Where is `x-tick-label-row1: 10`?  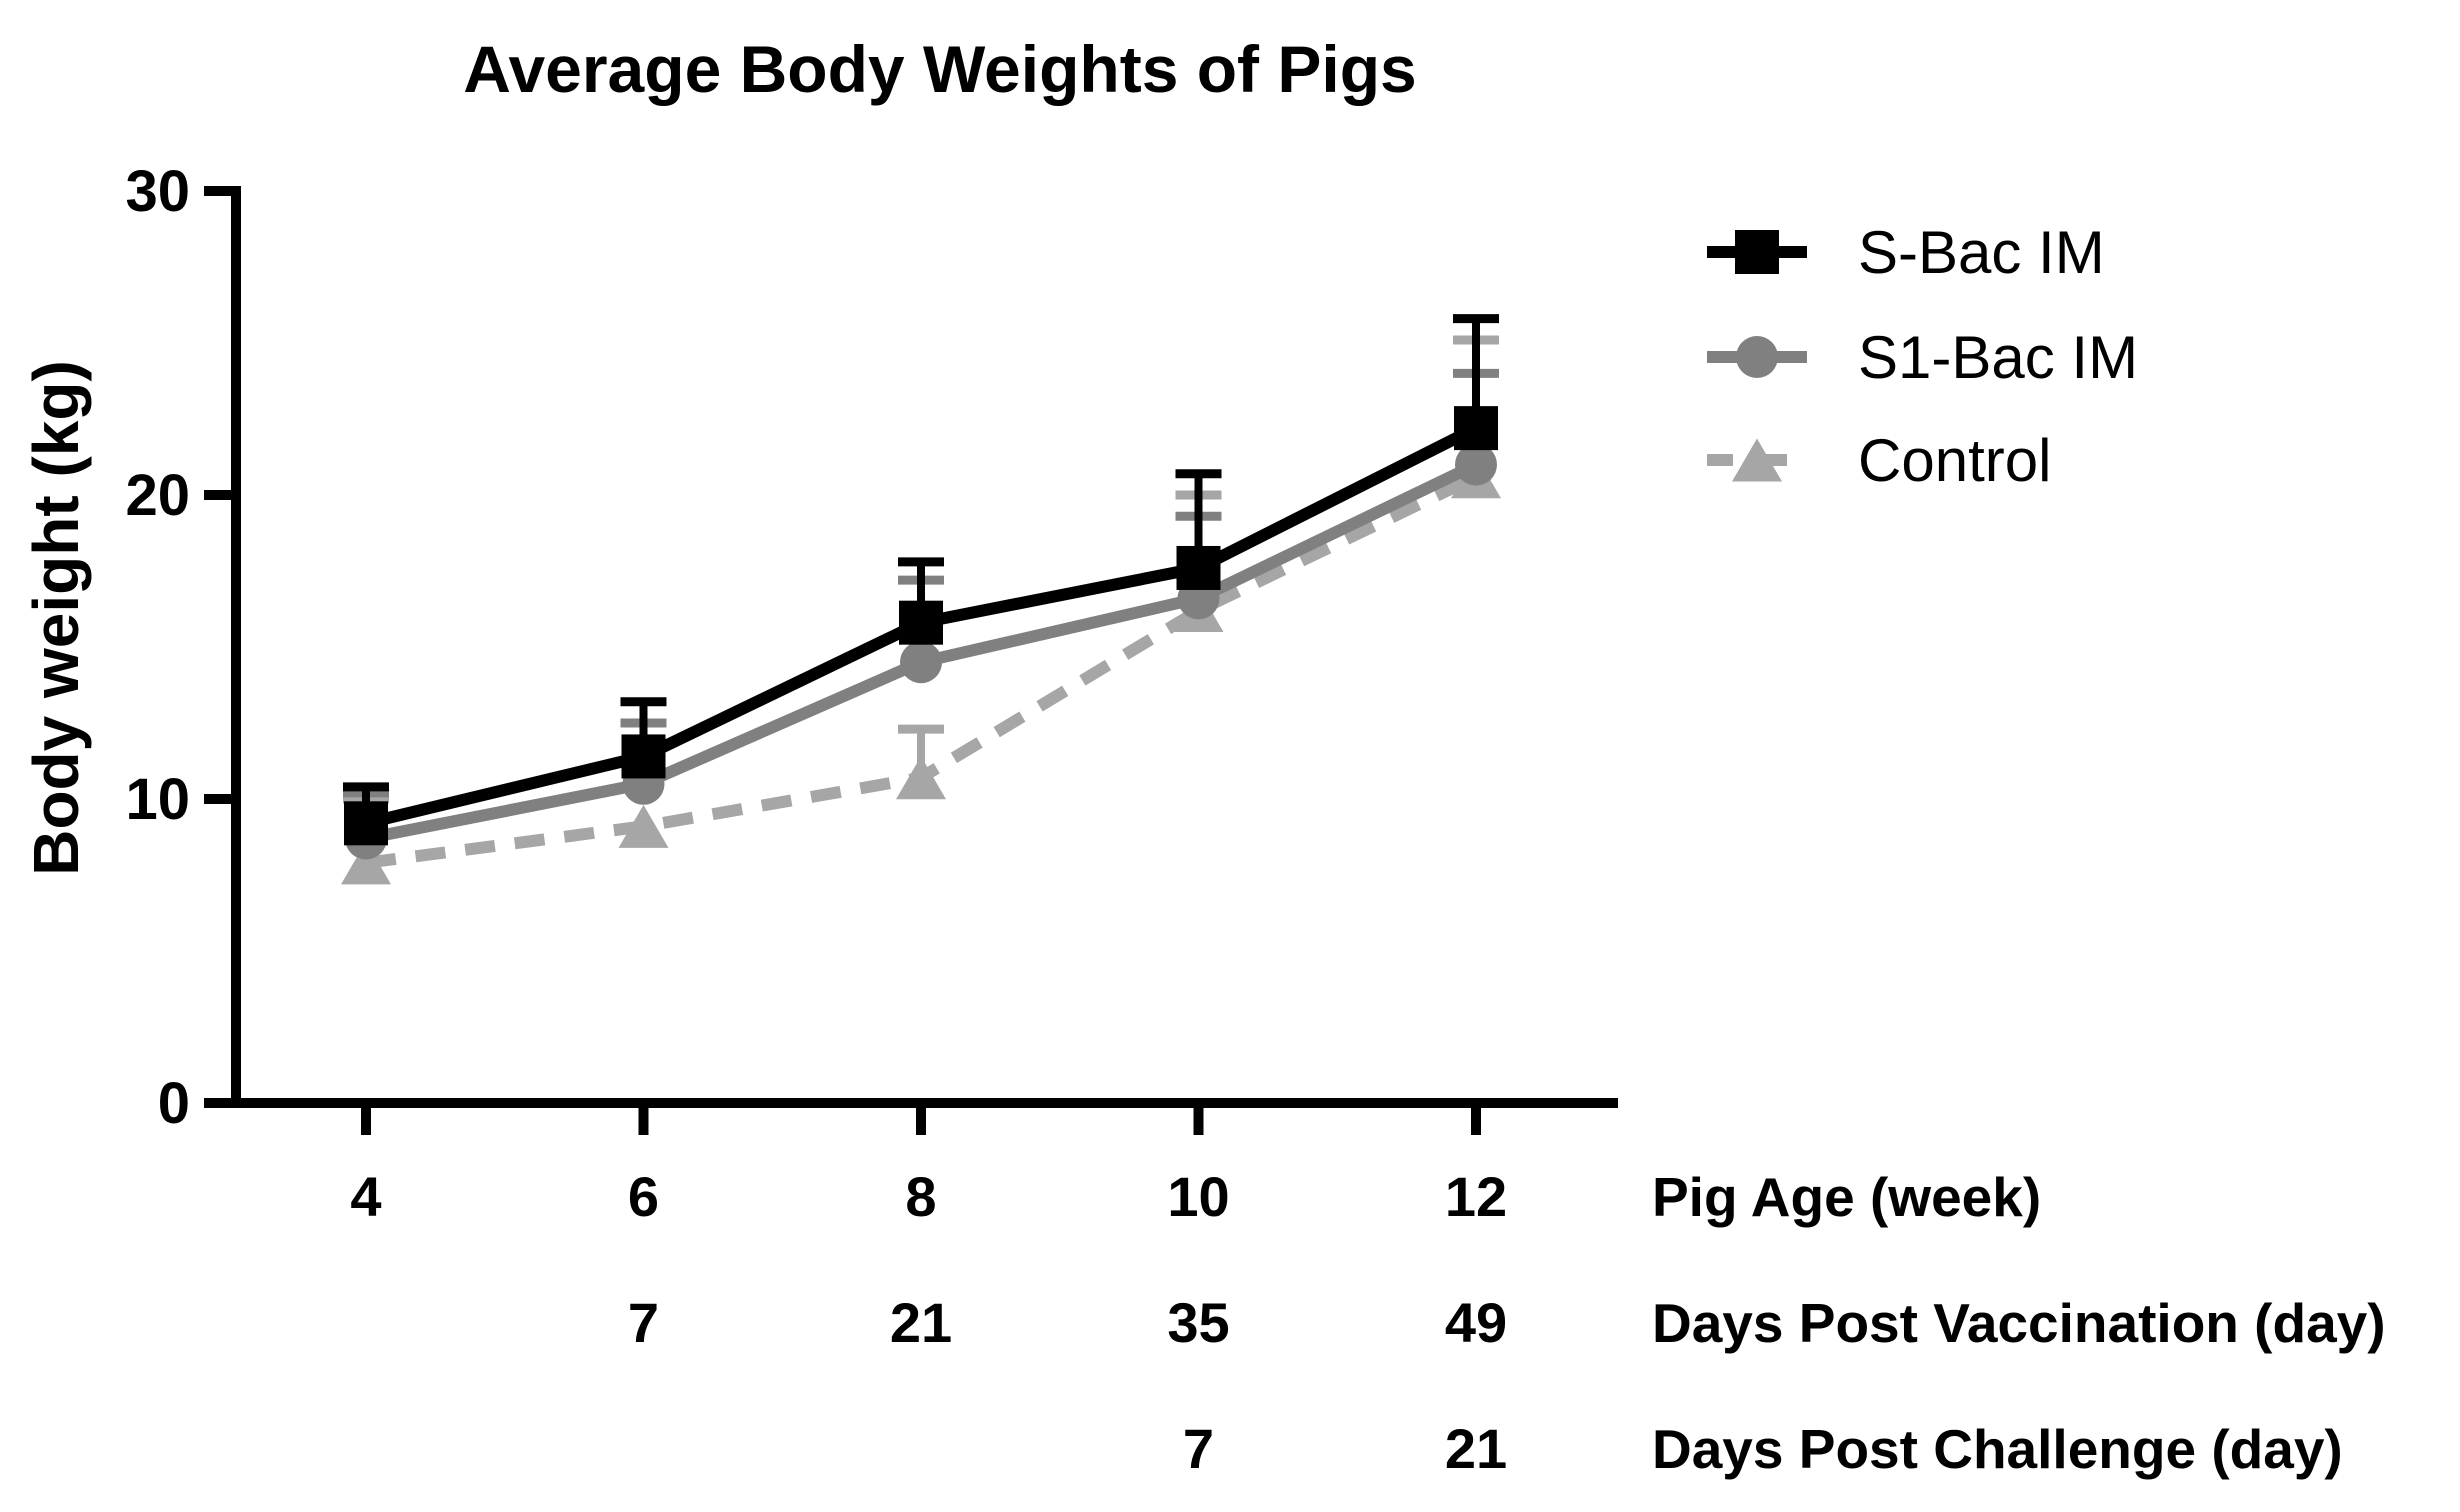 x-tick-label-row1: 10 is located at coordinates (1198, 1196).